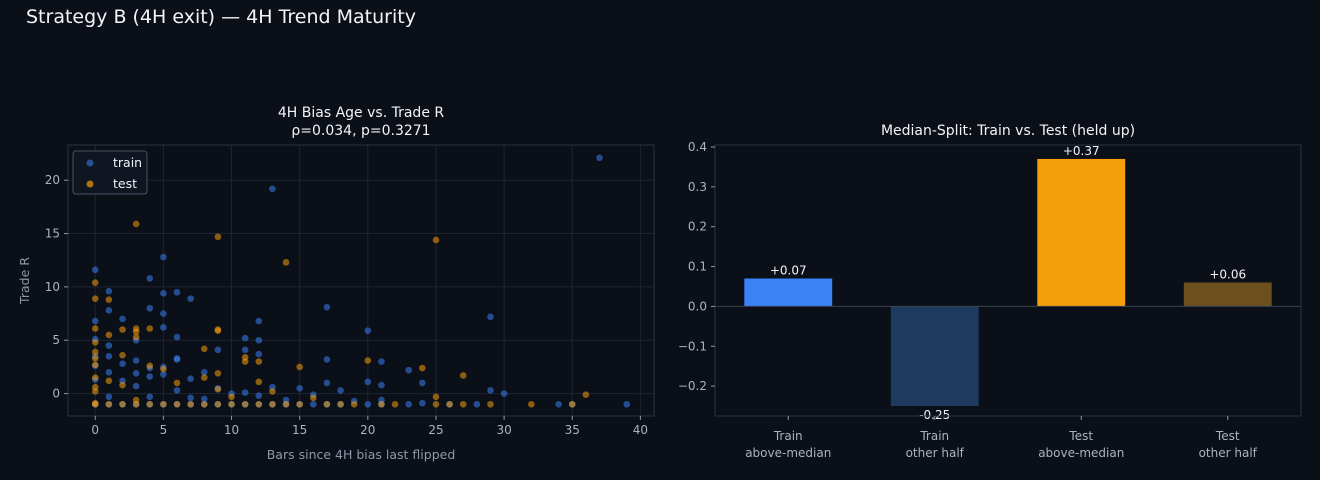 The width and height of the screenshot is (1320, 480). What do you see at coordinates (125, 183) in the screenshot?
I see `legend-label-test: test` at bounding box center [125, 183].